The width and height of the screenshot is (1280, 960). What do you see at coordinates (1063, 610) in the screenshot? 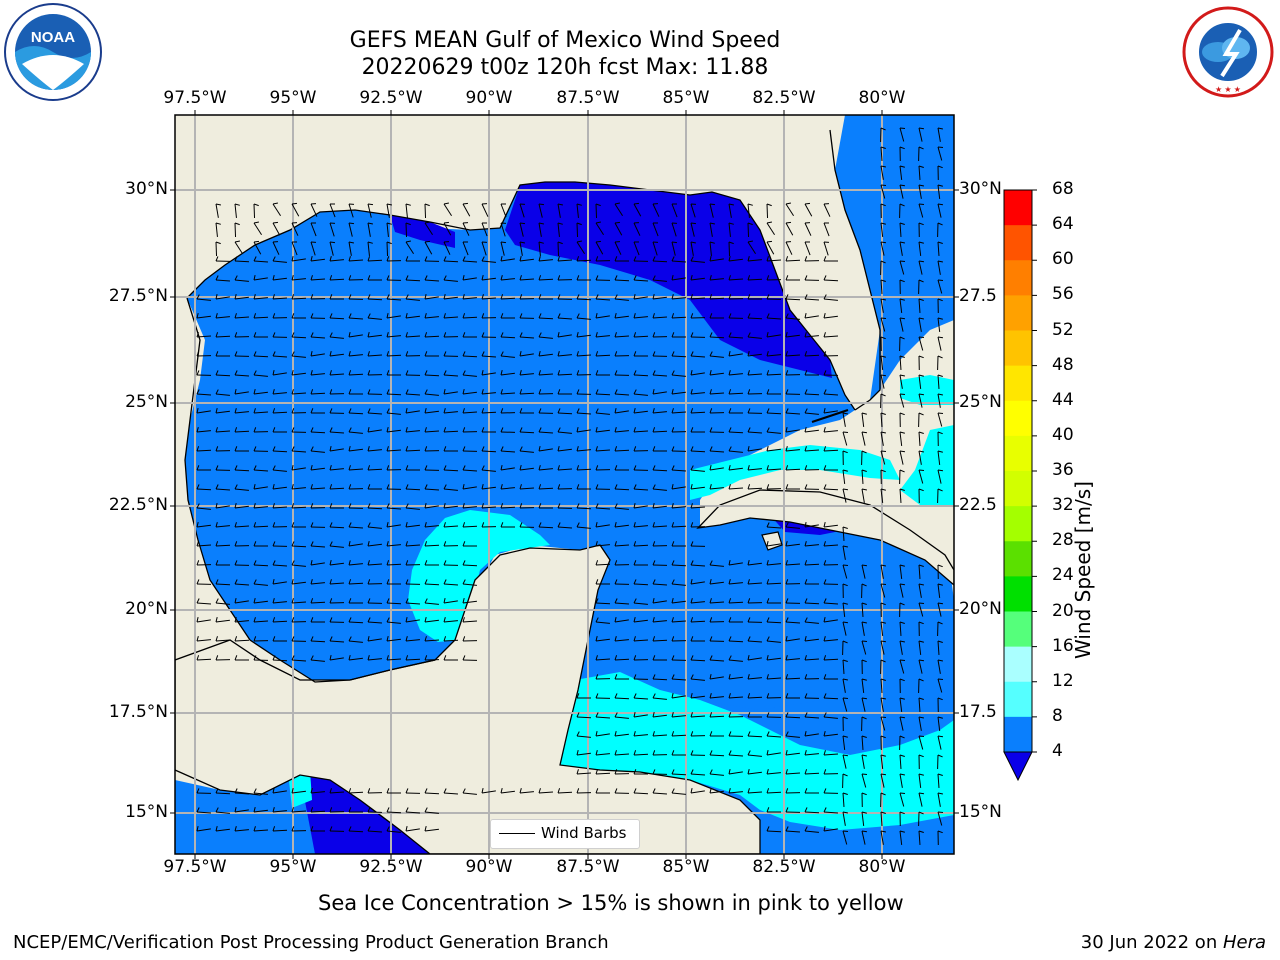
I see `colorbar-tick-label: 20` at bounding box center [1063, 610].